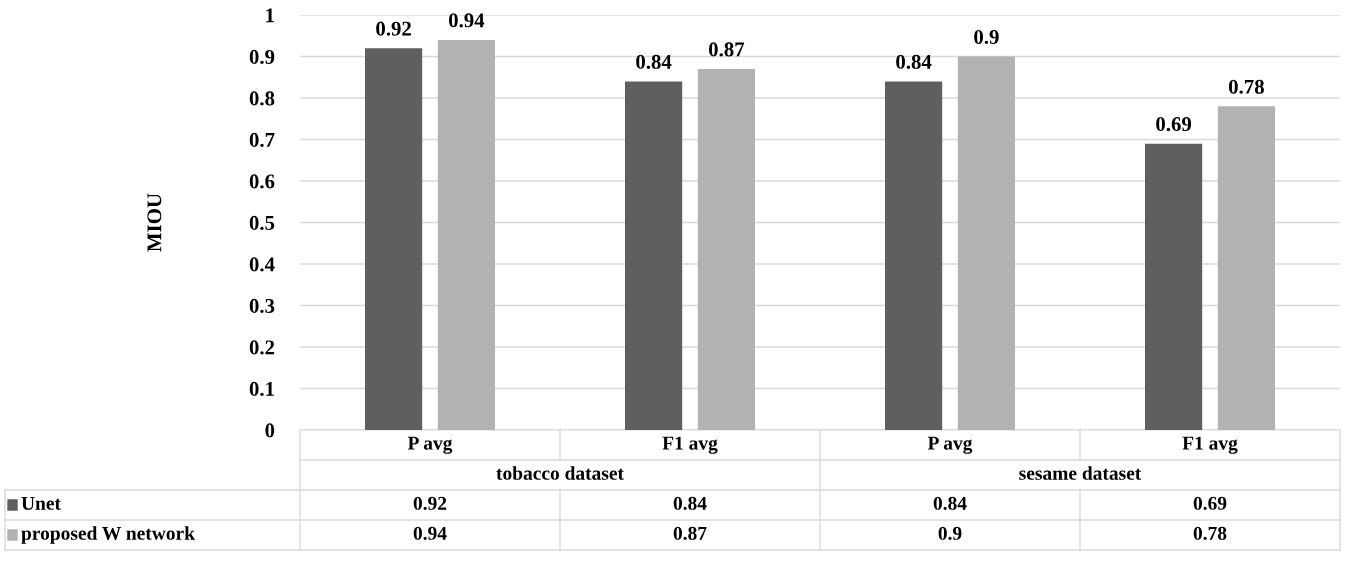  What do you see at coordinates (430, 503) in the screenshot?
I see `text: 0.92` at bounding box center [430, 503].